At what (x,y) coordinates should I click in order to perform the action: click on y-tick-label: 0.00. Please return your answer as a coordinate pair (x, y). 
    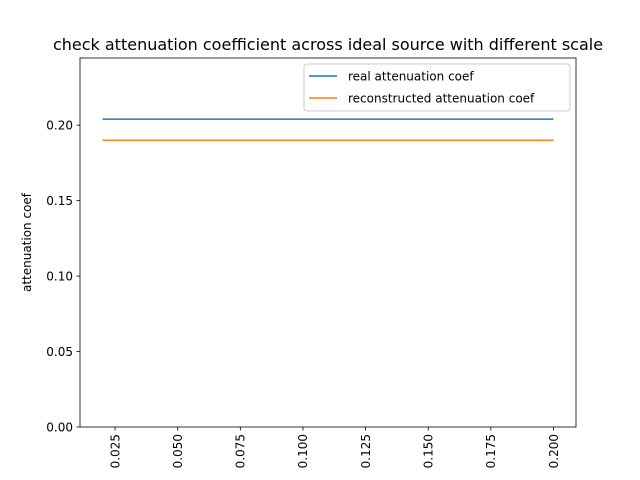
    Looking at the image, I should click on (59, 427).